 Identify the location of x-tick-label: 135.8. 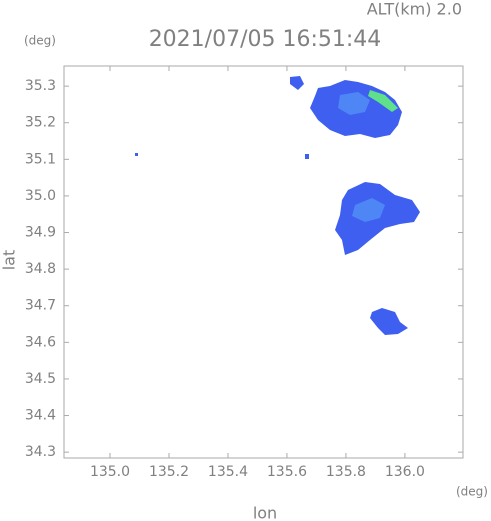
(346, 472).